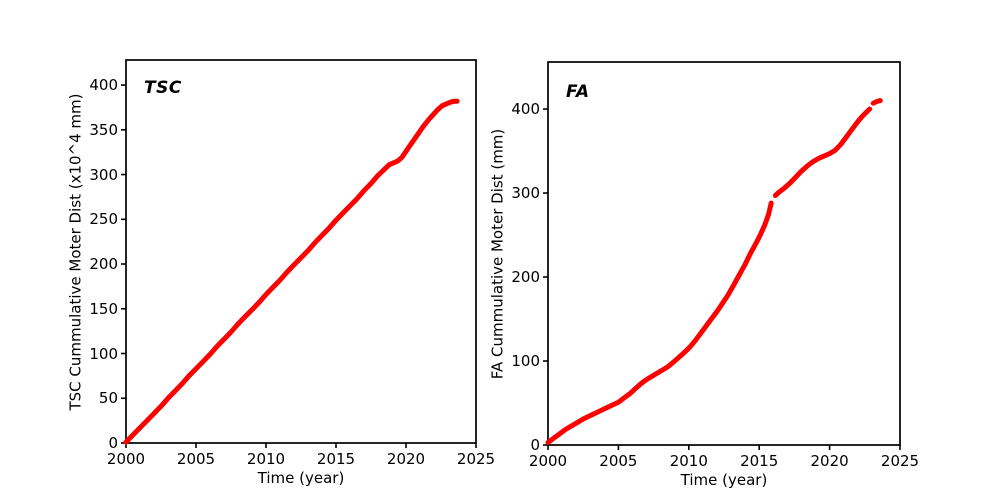  I want to click on y-tick-label: 150, so click(103, 308).